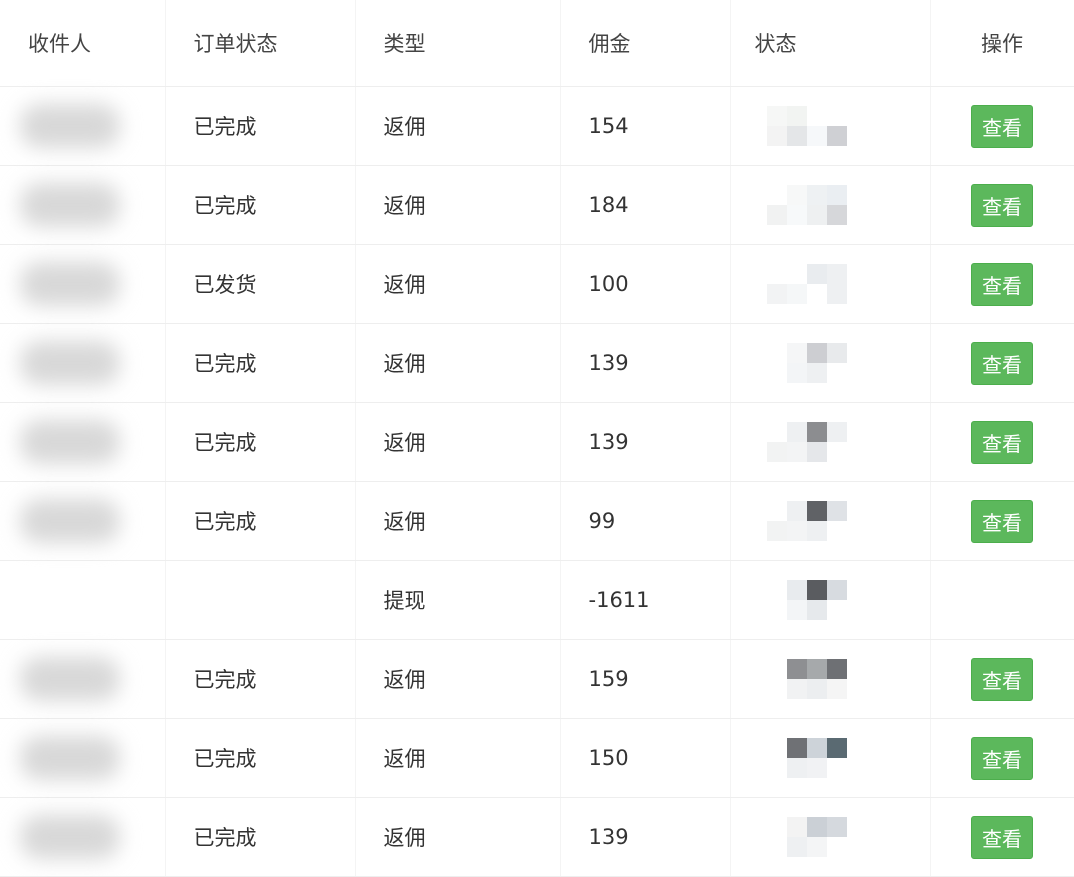 This screenshot has width=1074, height=877. What do you see at coordinates (260, 600) in the screenshot?
I see `order-status-cell` at bounding box center [260, 600].